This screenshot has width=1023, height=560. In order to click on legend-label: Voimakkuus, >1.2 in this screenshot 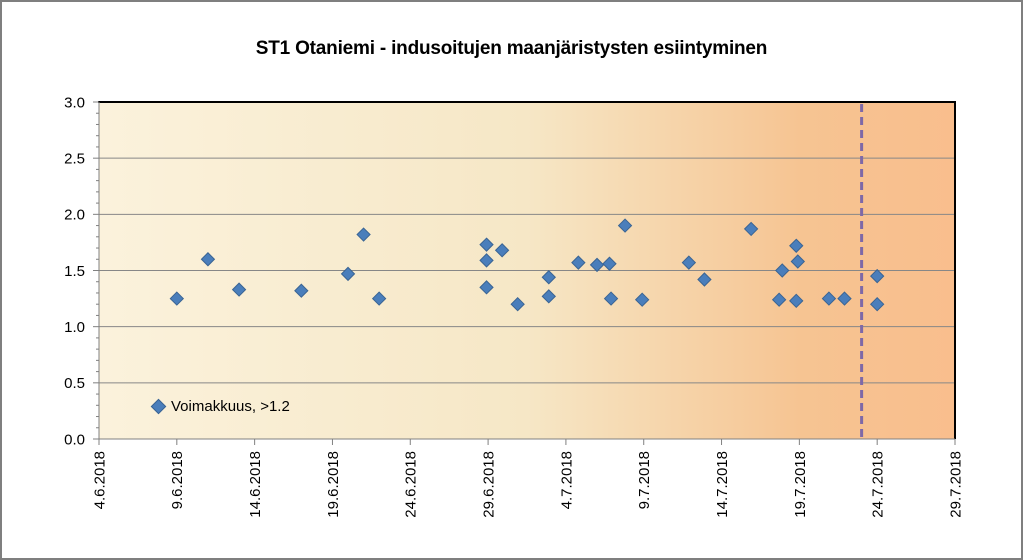, I will do `click(230, 406)`.